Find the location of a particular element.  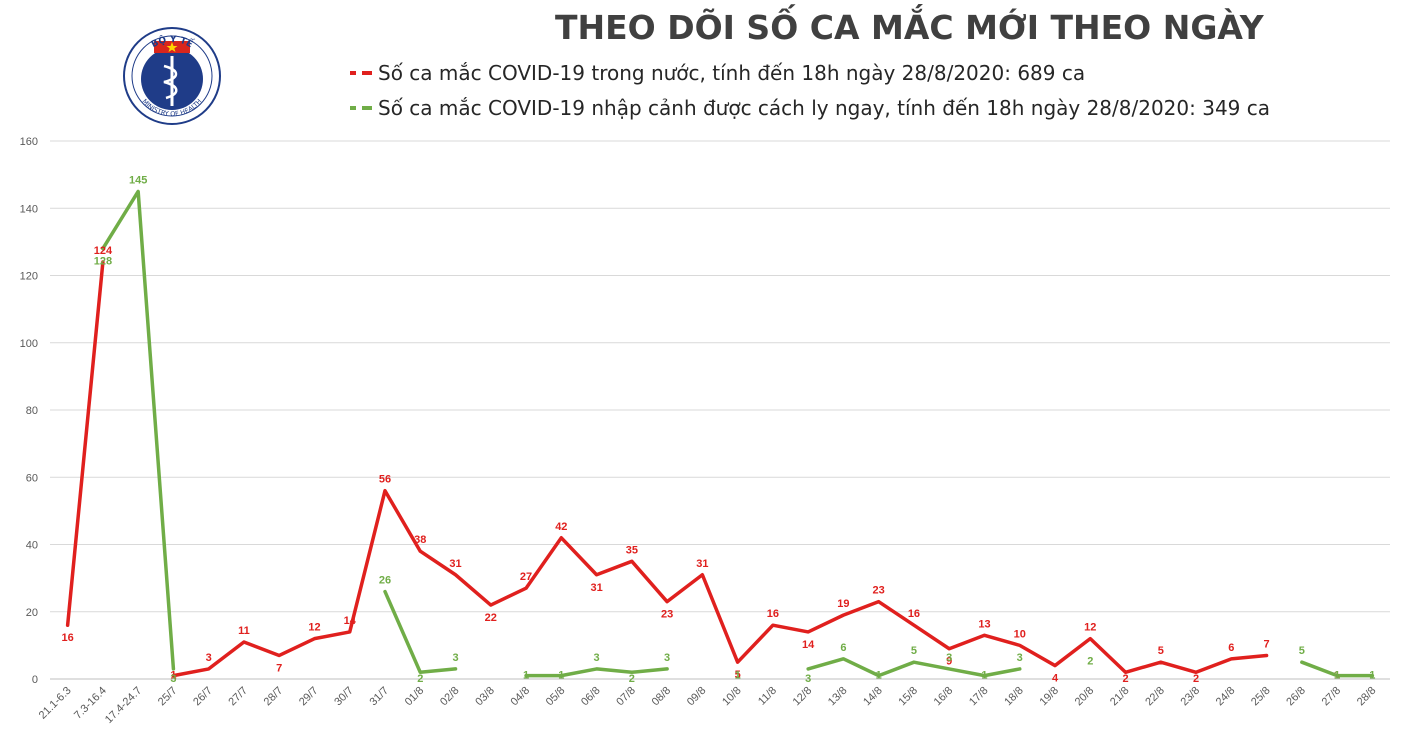

x-tick-label: 24/8 is located at coordinates (1226, 697).